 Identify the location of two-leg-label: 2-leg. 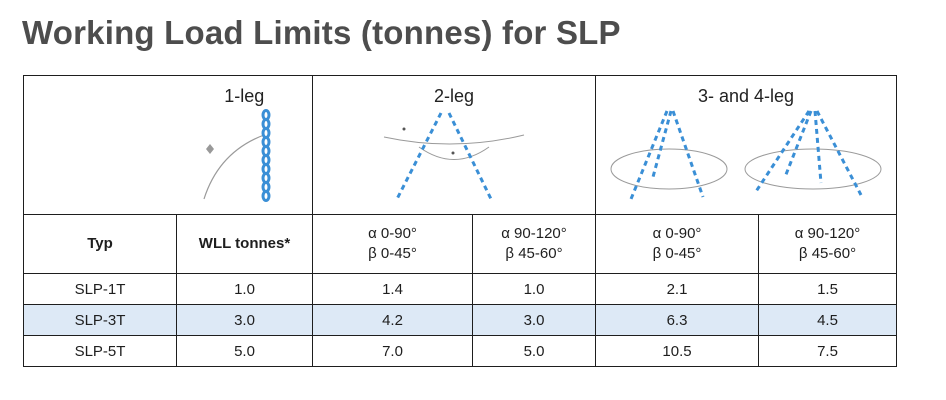
(454, 96).